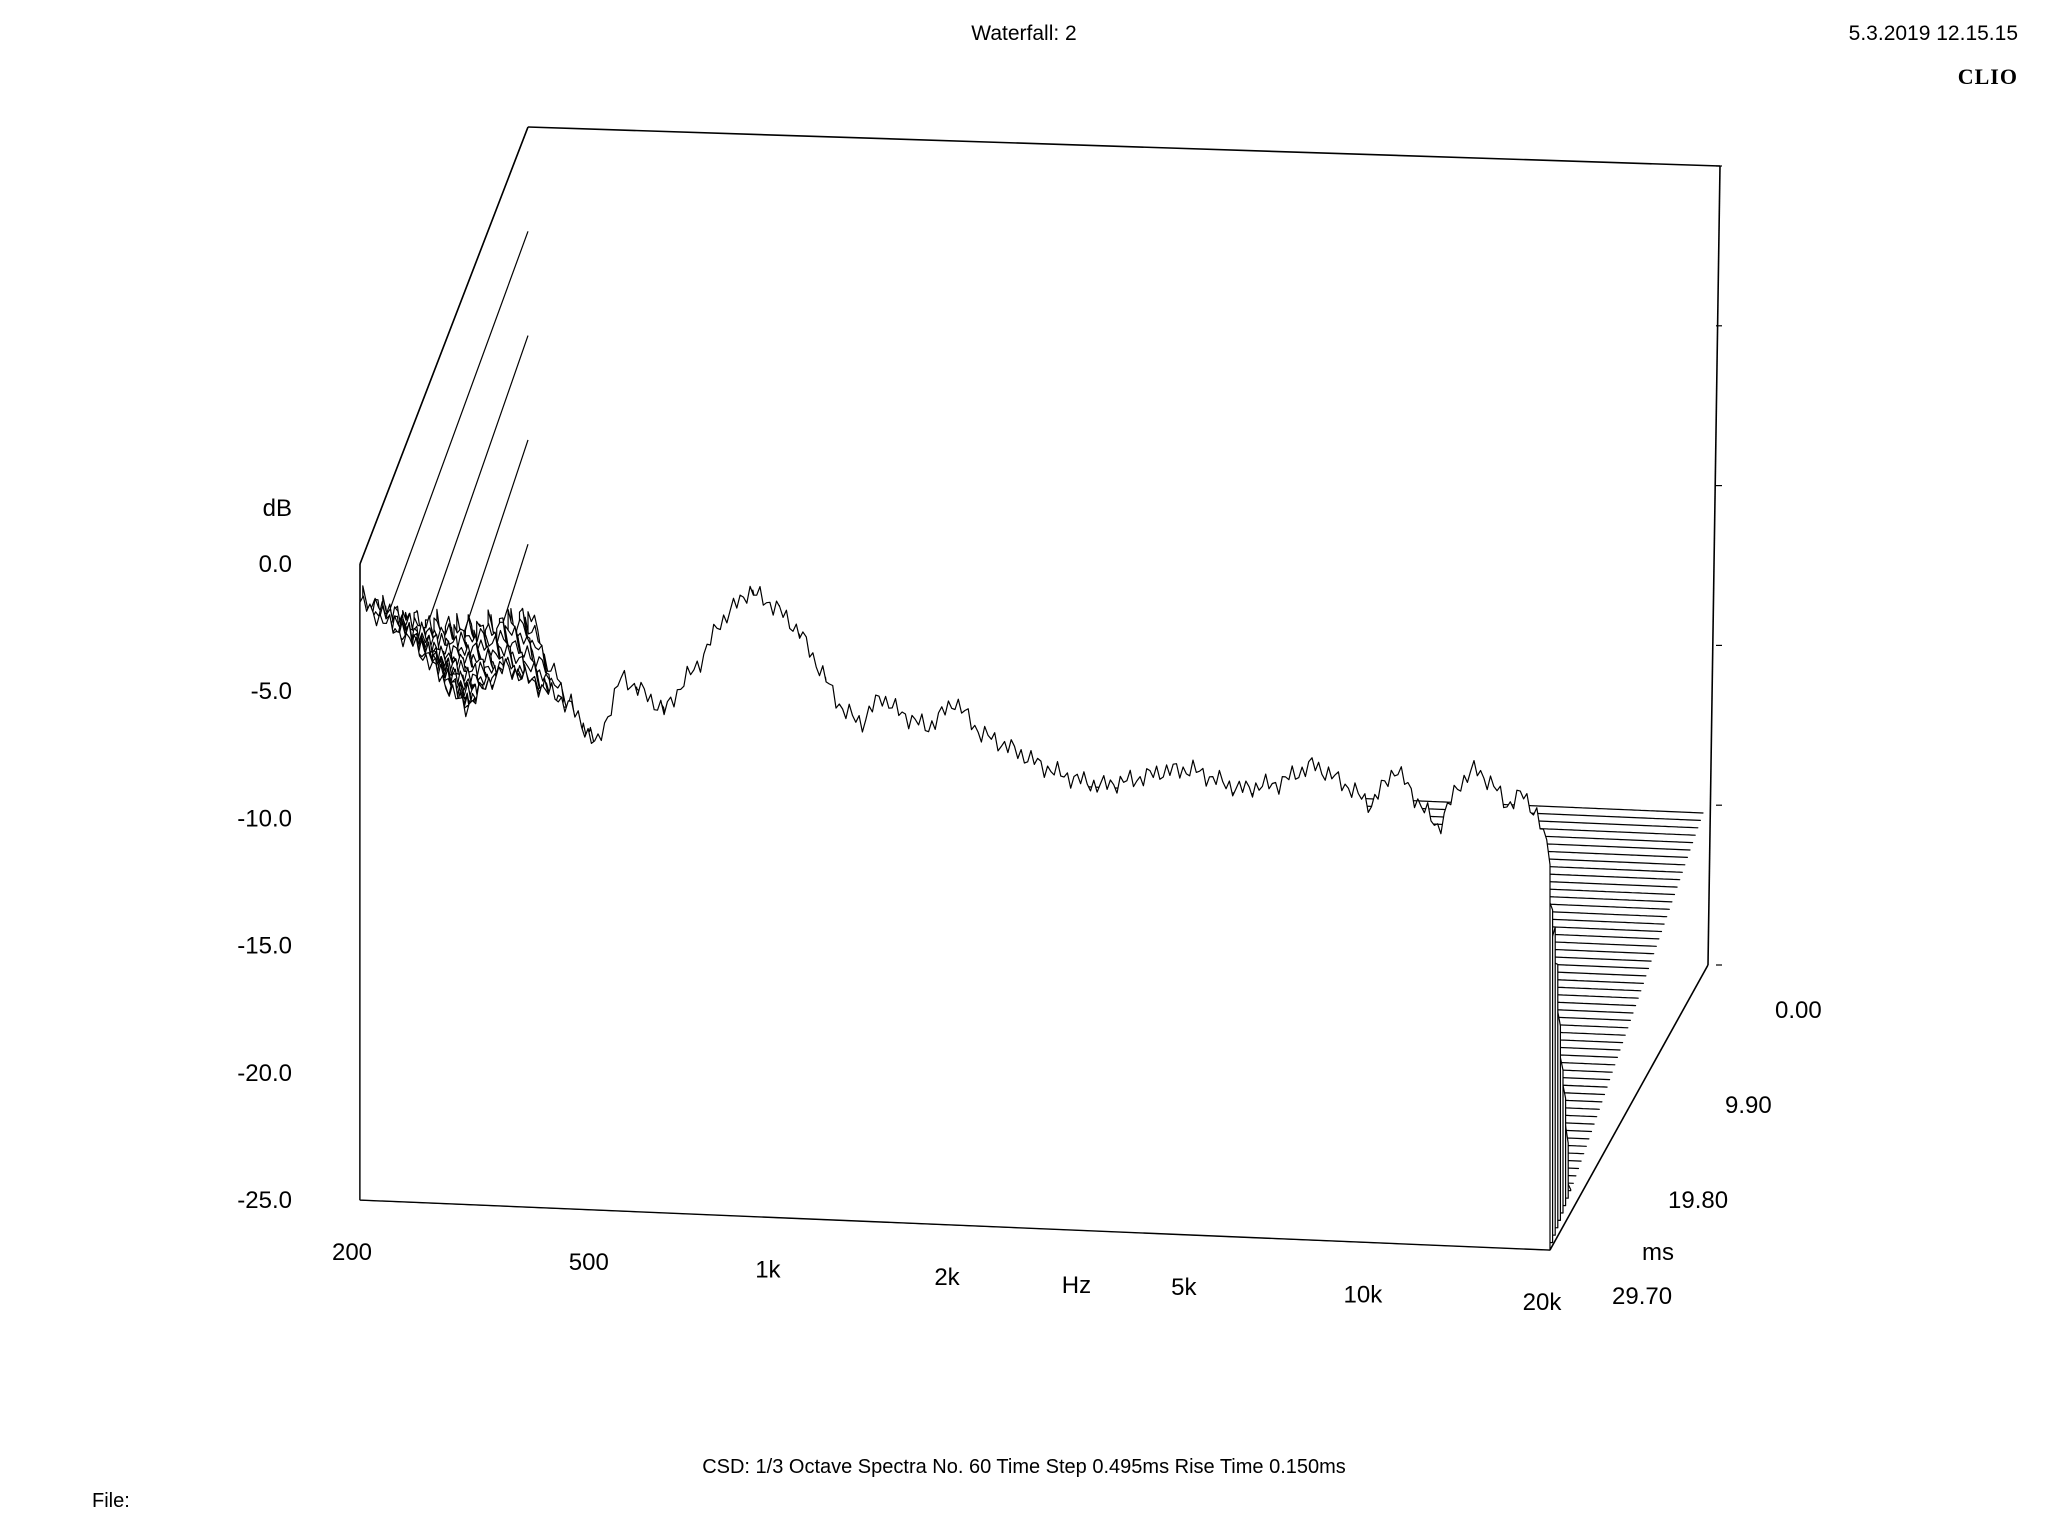 Image resolution: width=2048 pixels, height=1536 pixels. Describe the element at coordinates (271, 691) in the screenshot. I see `y-tick-label: -5.0` at that location.